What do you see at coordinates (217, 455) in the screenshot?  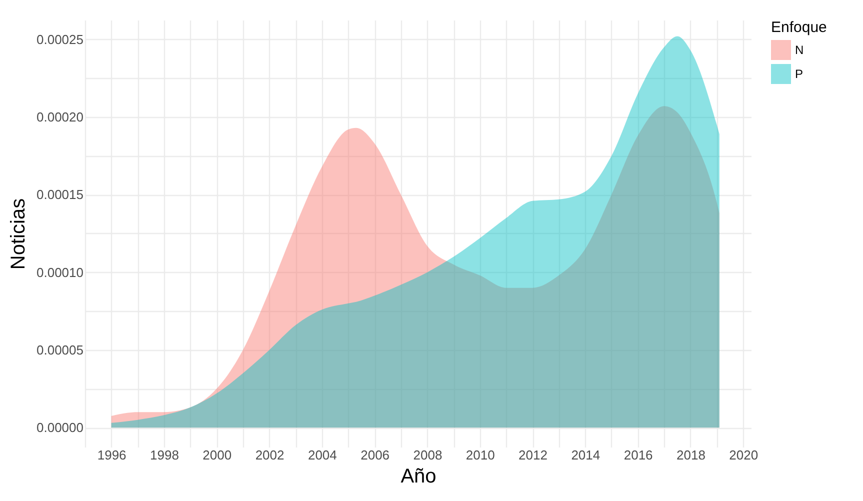 I see `x-tick-label: 2000` at bounding box center [217, 455].